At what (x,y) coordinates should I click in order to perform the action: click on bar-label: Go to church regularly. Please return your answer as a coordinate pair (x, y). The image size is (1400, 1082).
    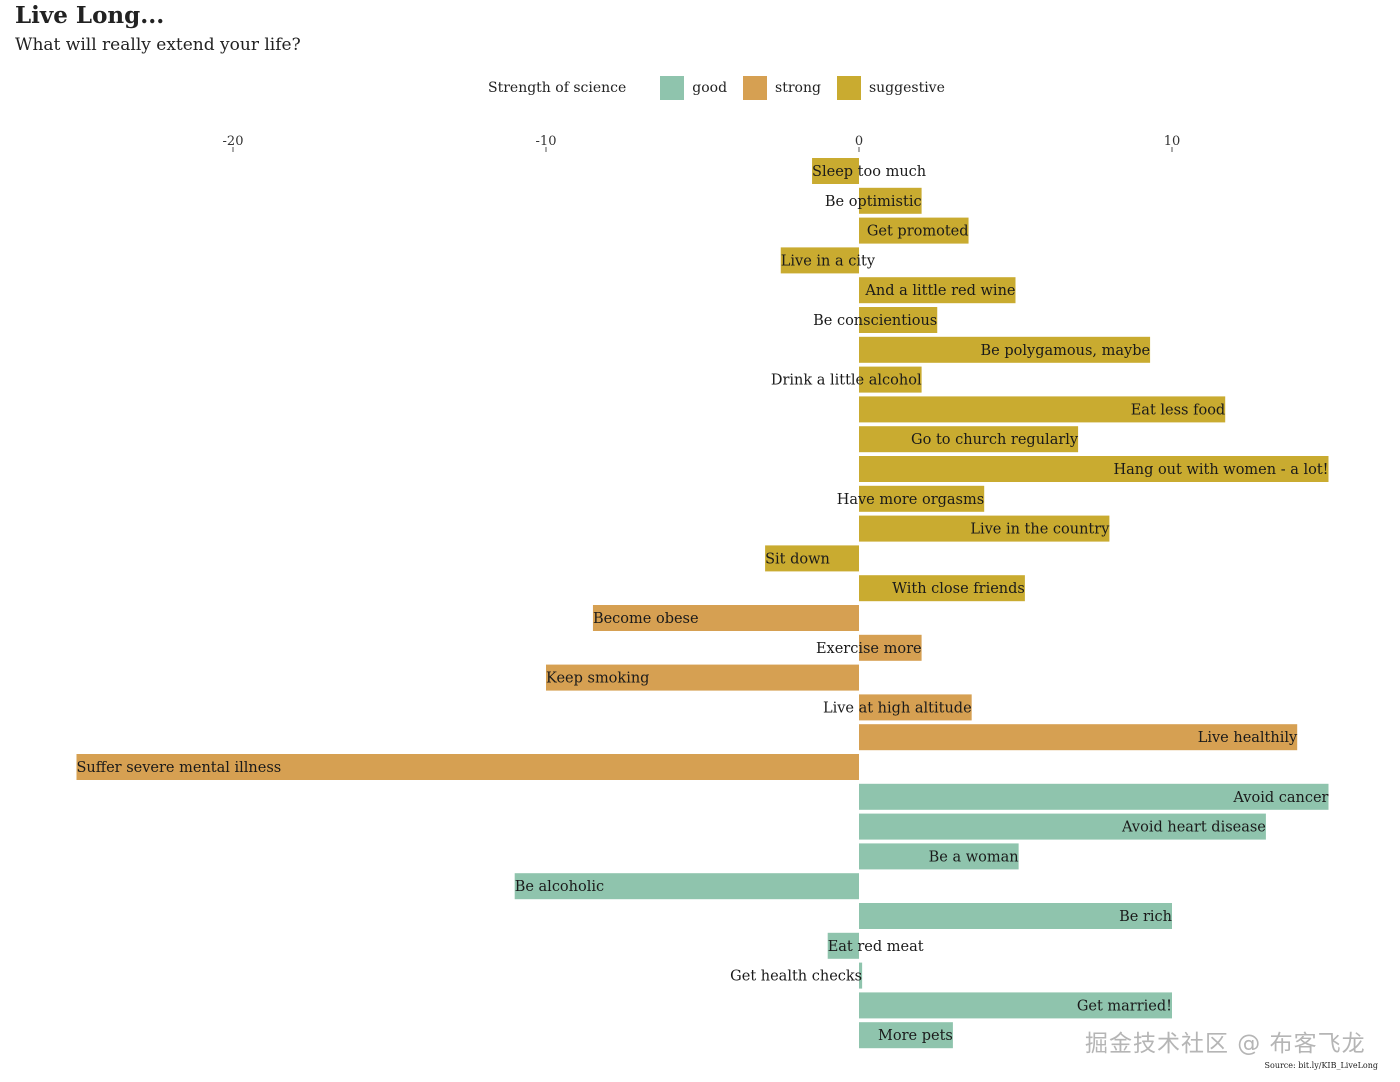
    Looking at the image, I should click on (995, 440).